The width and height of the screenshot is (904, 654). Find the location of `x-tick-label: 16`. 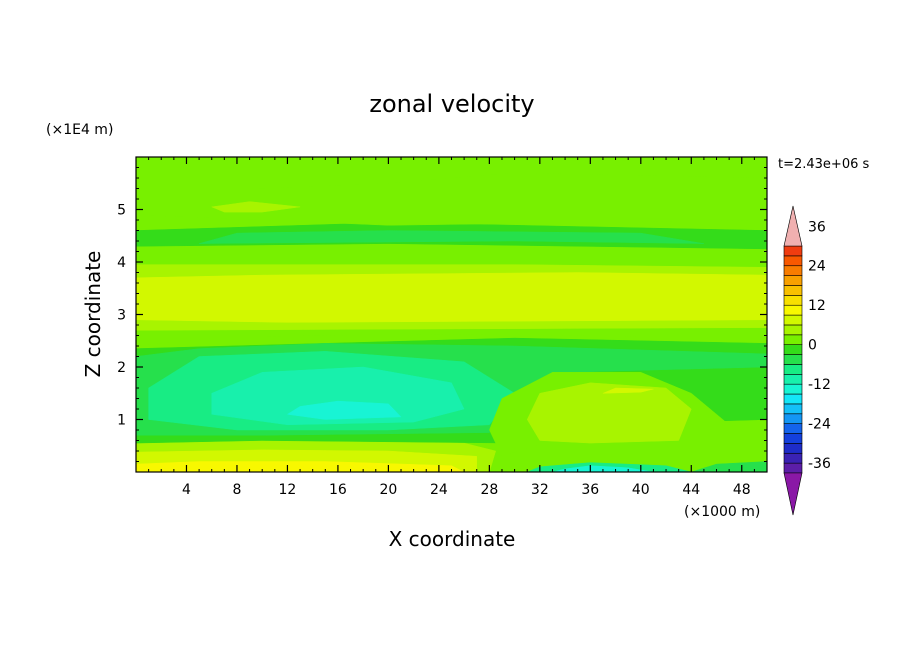

x-tick-label: 16 is located at coordinates (338, 490).